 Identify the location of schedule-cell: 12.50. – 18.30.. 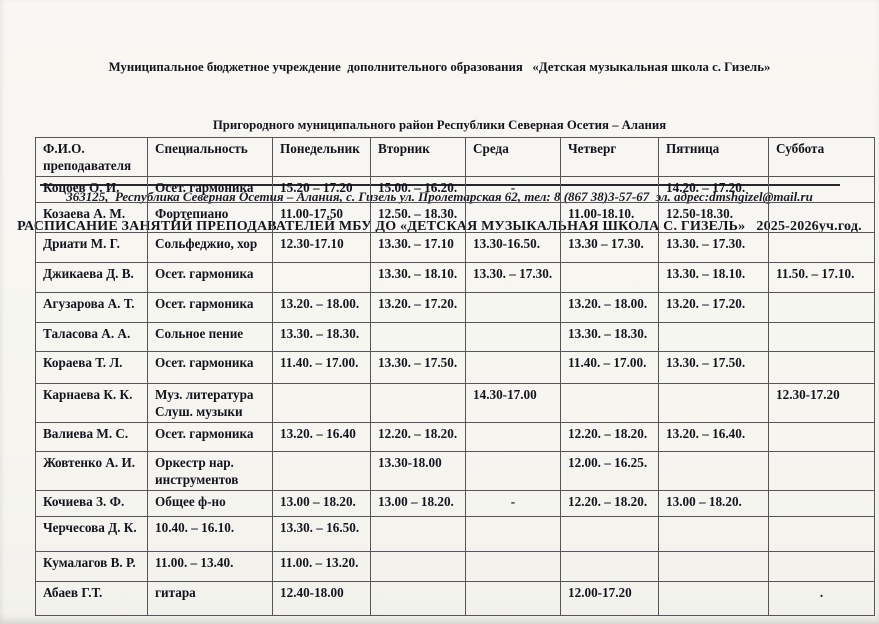
(418, 217).